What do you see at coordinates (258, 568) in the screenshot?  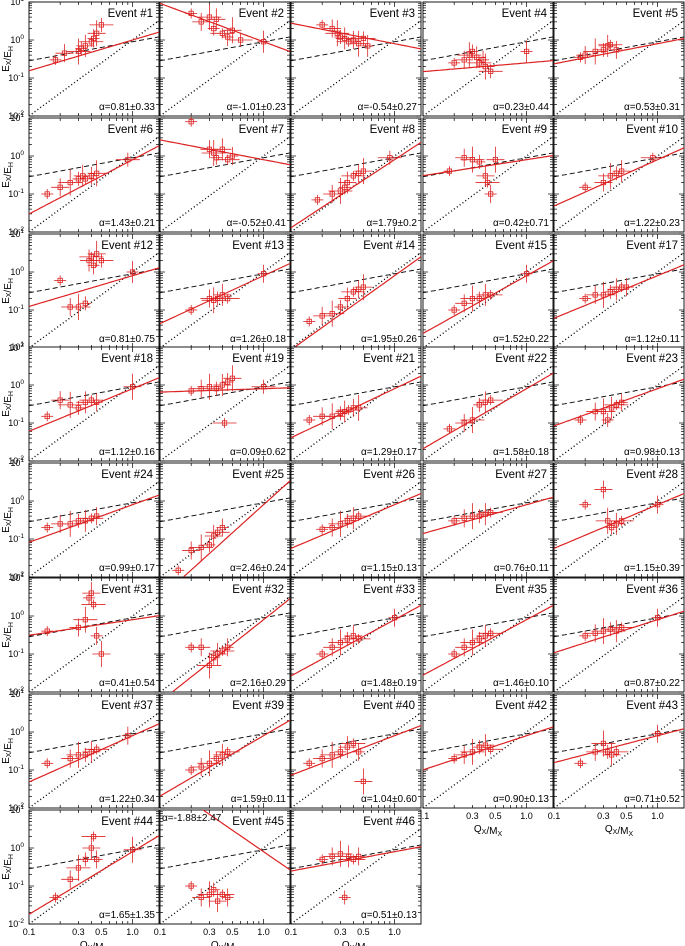 I see `alpha-label: α=2.46±0.24` at bounding box center [258, 568].